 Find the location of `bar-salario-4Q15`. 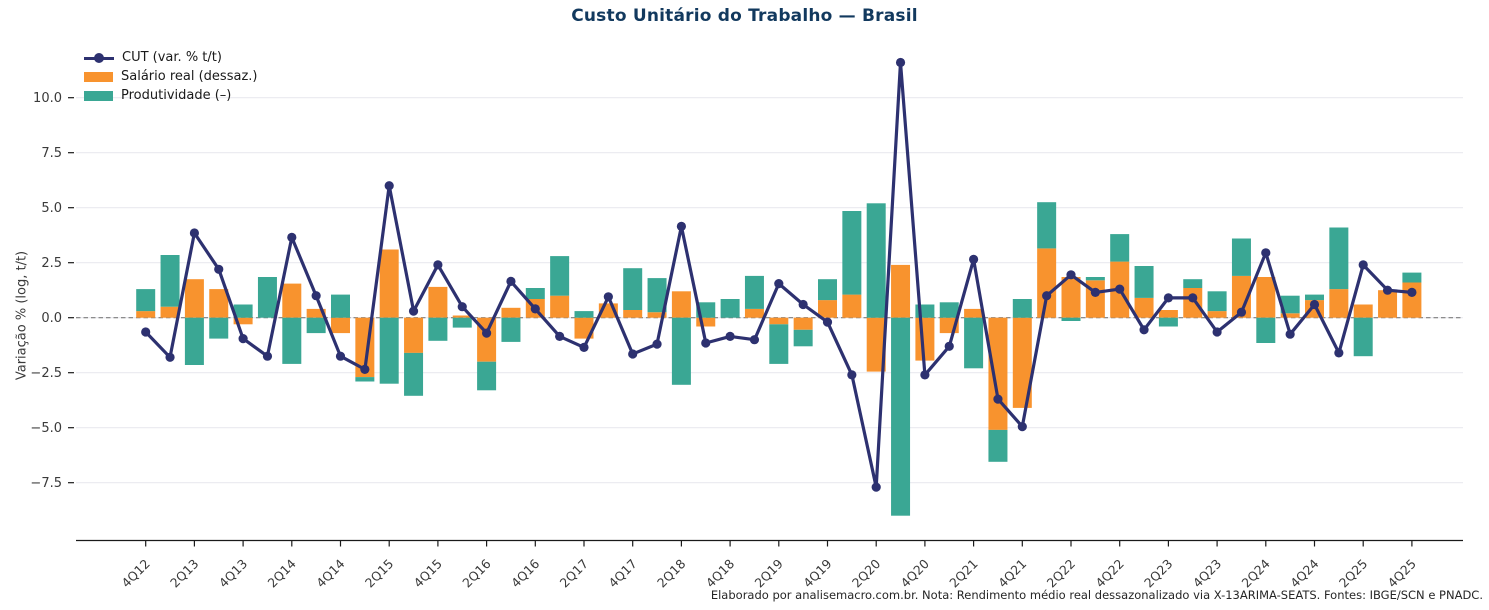

bar-salario-4Q15 is located at coordinates (438, 302).